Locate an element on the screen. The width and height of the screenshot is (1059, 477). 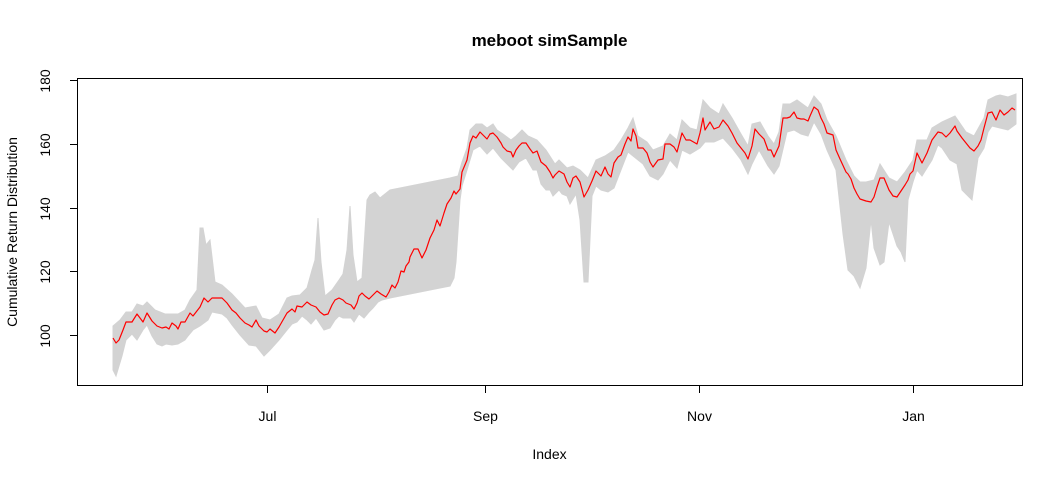
y-tick-label: 180 is located at coordinates (45, 80).